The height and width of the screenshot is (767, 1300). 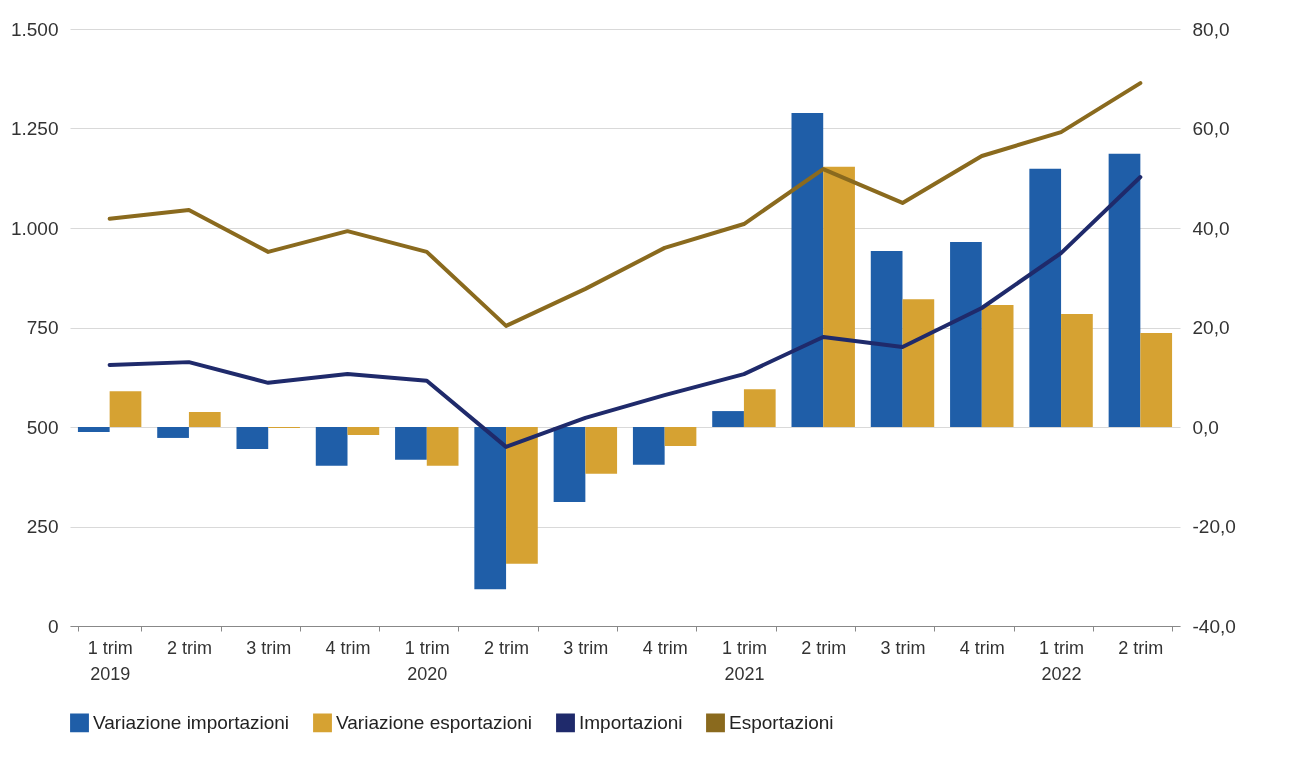 I want to click on x-tick-label: 1 trim 2021, so click(x=744, y=660).